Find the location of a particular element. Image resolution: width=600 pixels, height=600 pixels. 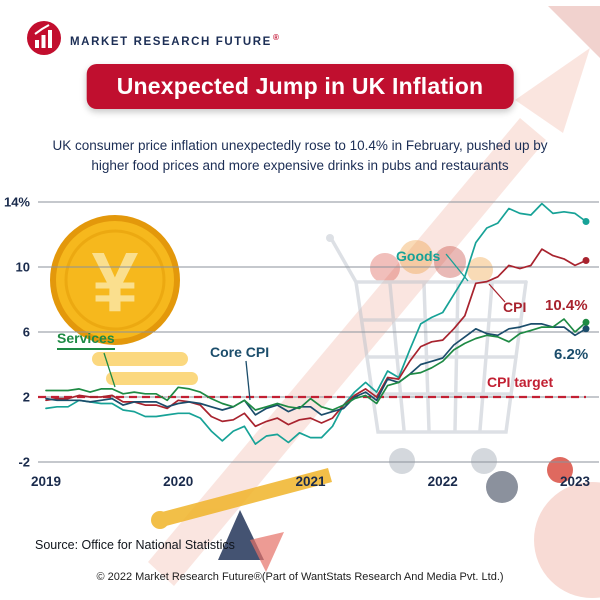

brand-header: MARKET RESEARCH FUTURE® is located at coordinates (153, 40).